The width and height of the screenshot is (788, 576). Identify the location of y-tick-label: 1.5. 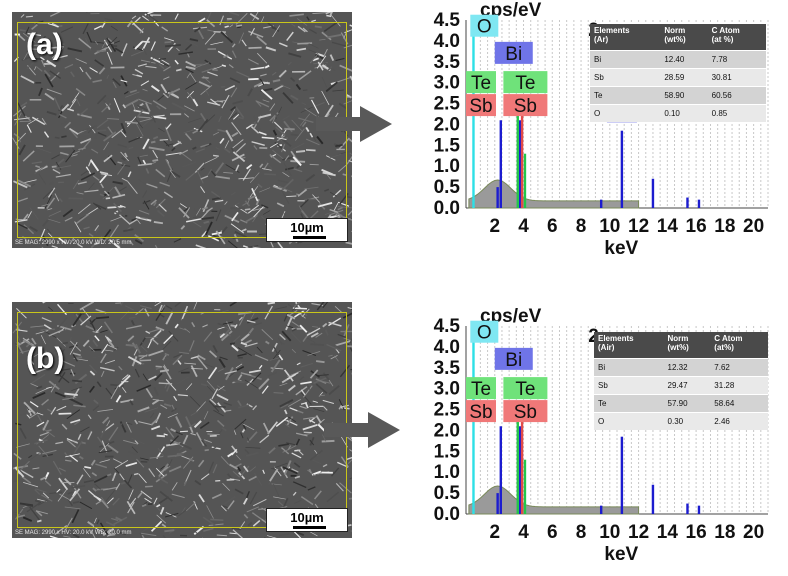
(447, 451).